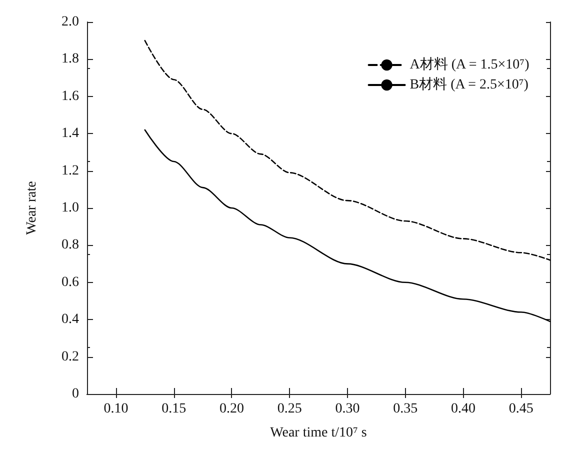  What do you see at coordinates (174, 409) in the screenshot?
I see `x-tick-label: 0.15` at bounding box center [174, 409].